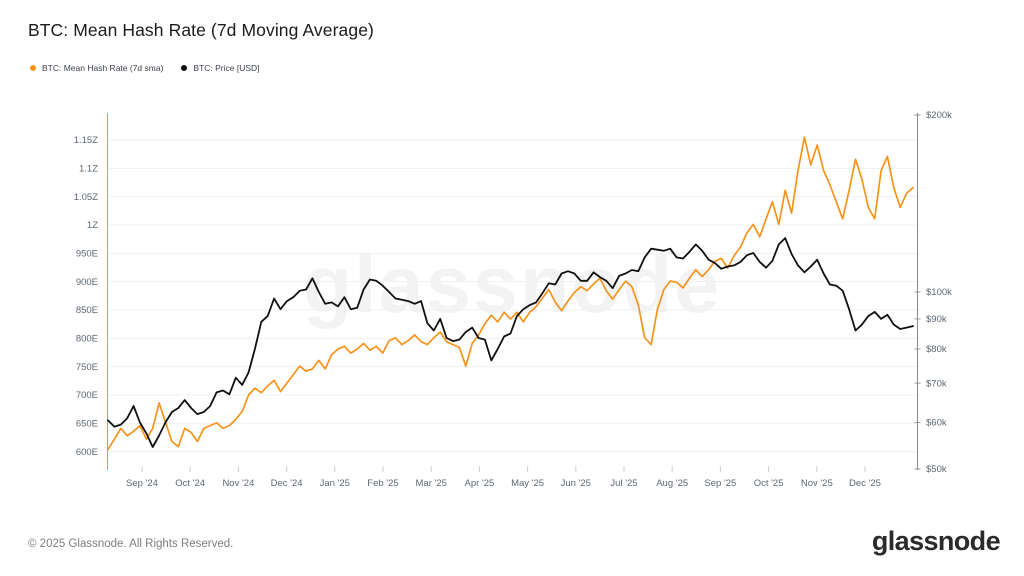  I want to click on glassnode-logo: glassnode, so click(936, 541).